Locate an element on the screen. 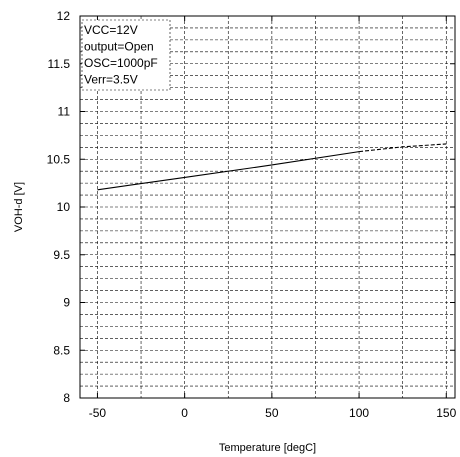  y-tick-label: 10 is located at coordinates (64, 207).